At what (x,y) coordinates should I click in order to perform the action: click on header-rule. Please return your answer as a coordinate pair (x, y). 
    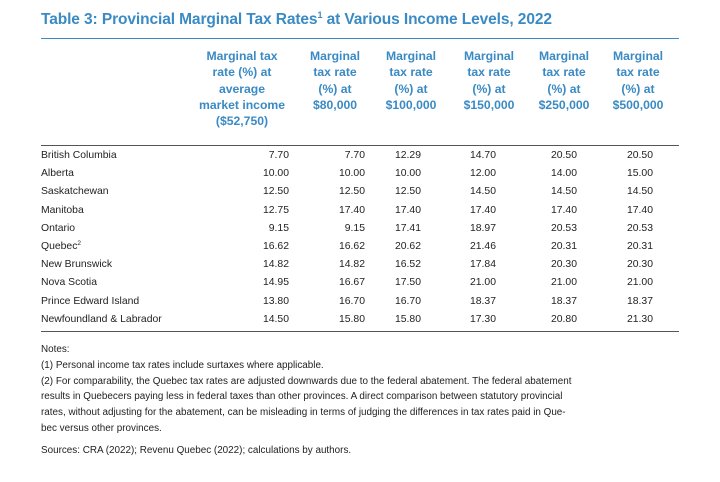
    Looking at the image, I should click on (360, 145).